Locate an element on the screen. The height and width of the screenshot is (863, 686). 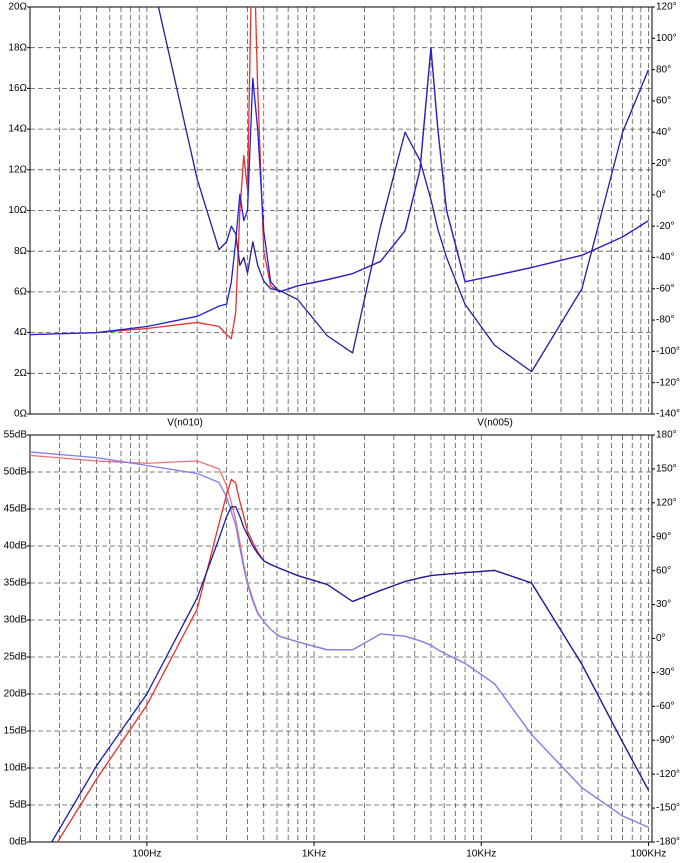
x-tick-label: 10KHz is located at coordinates (481, 854).